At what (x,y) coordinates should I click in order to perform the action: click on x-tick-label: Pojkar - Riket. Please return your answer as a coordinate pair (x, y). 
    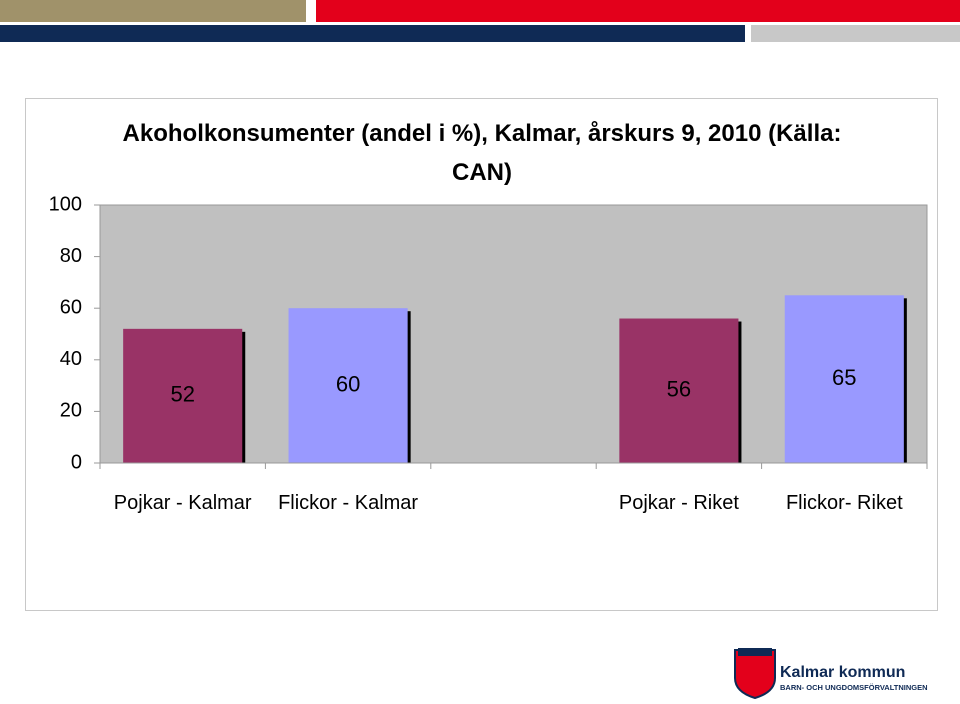
    Looking at the image, I should click on (678, 503).